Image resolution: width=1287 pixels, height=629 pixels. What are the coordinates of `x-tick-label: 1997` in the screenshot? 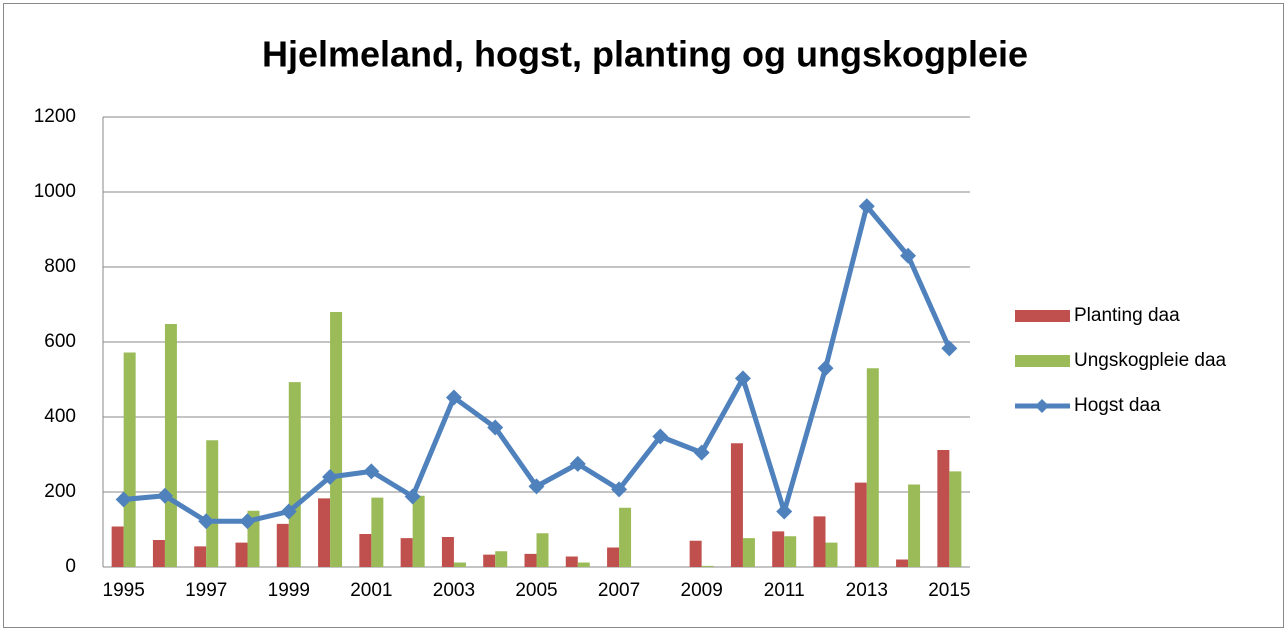 It's located at (206, 590).